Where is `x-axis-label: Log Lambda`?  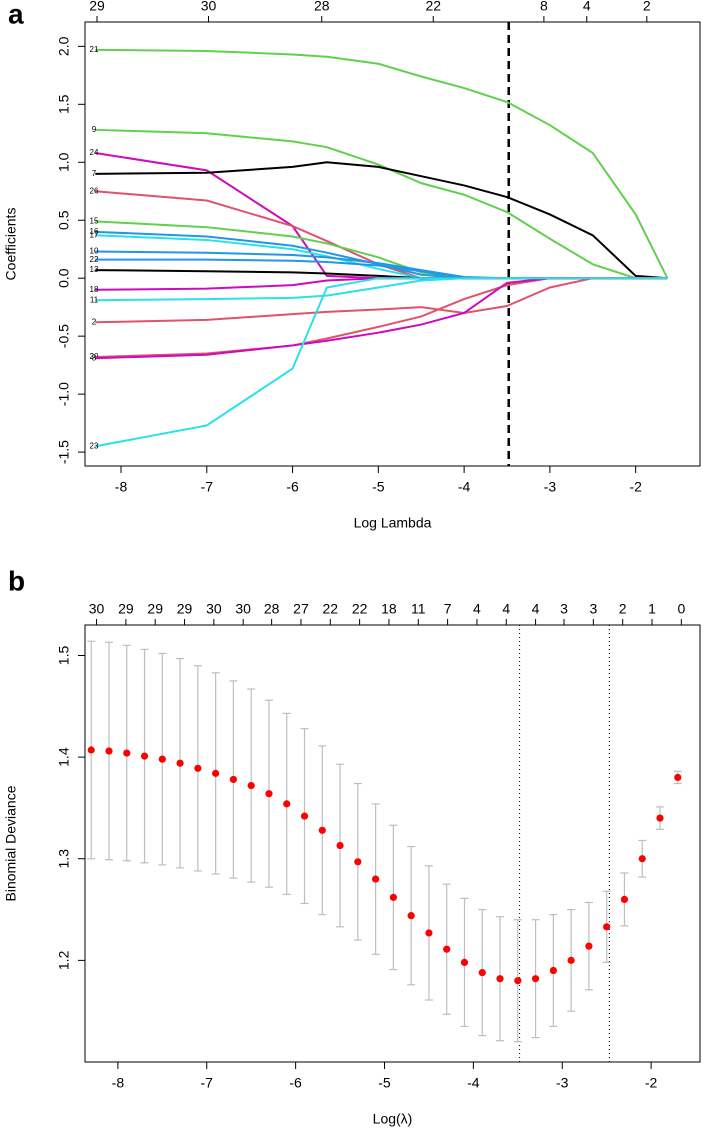
x-axis-label: Log Lambda is located at coordinates (393, 523).